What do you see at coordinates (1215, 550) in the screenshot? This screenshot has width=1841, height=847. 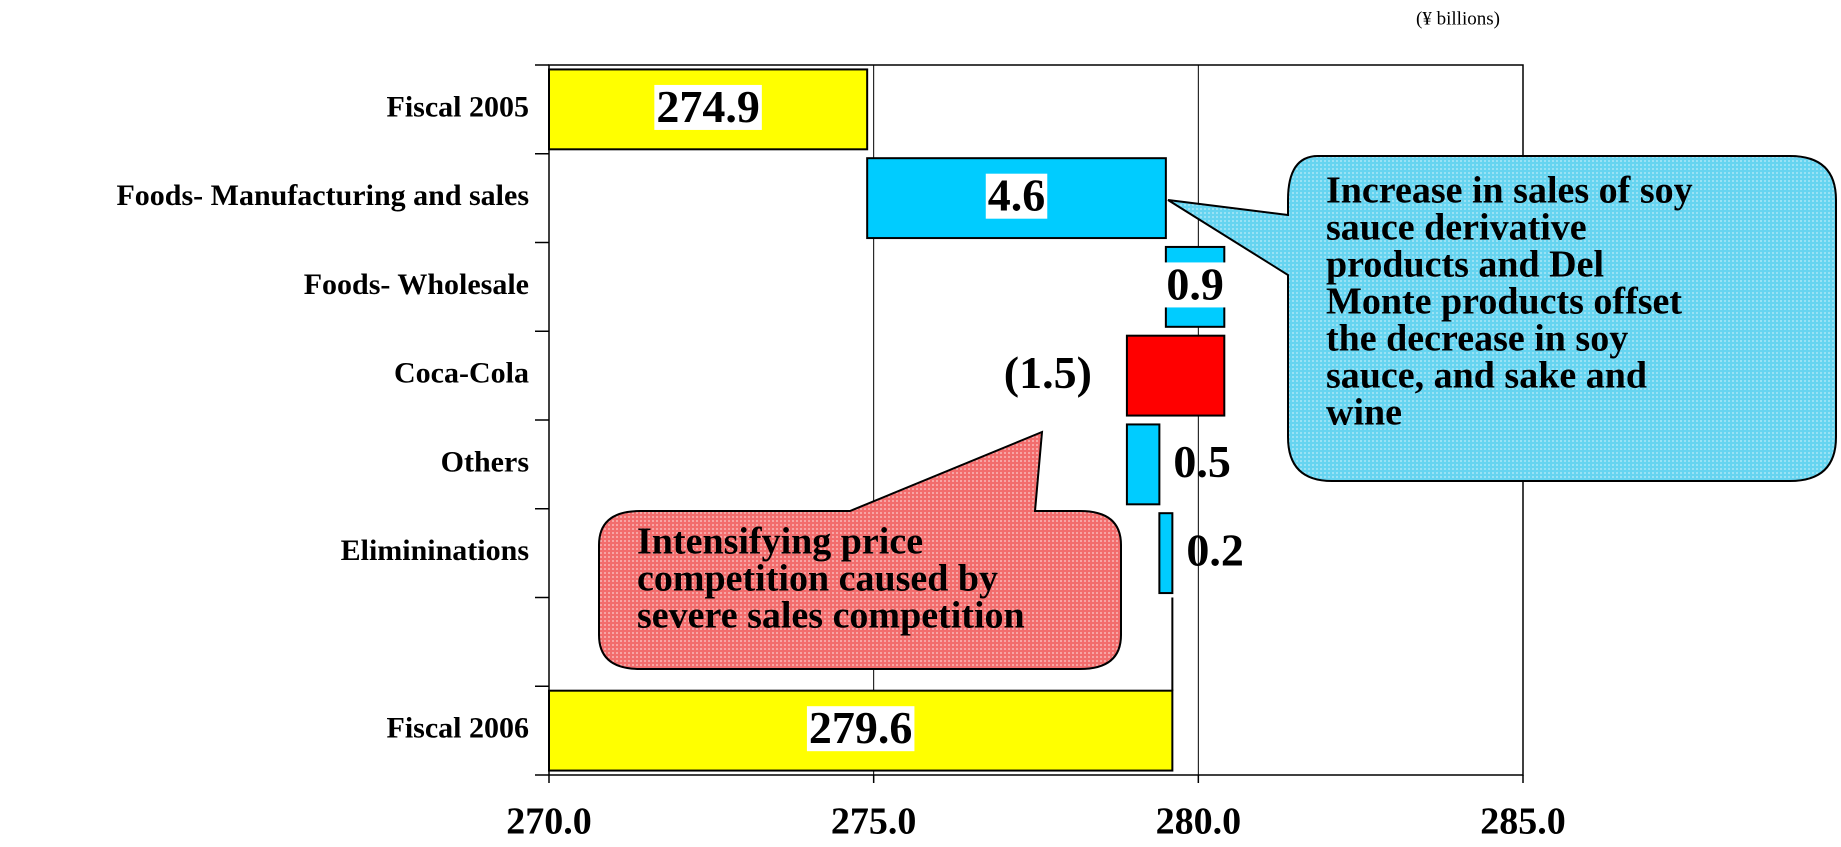 I see `data-label: 0.2` at bounding box center [1215, 550].